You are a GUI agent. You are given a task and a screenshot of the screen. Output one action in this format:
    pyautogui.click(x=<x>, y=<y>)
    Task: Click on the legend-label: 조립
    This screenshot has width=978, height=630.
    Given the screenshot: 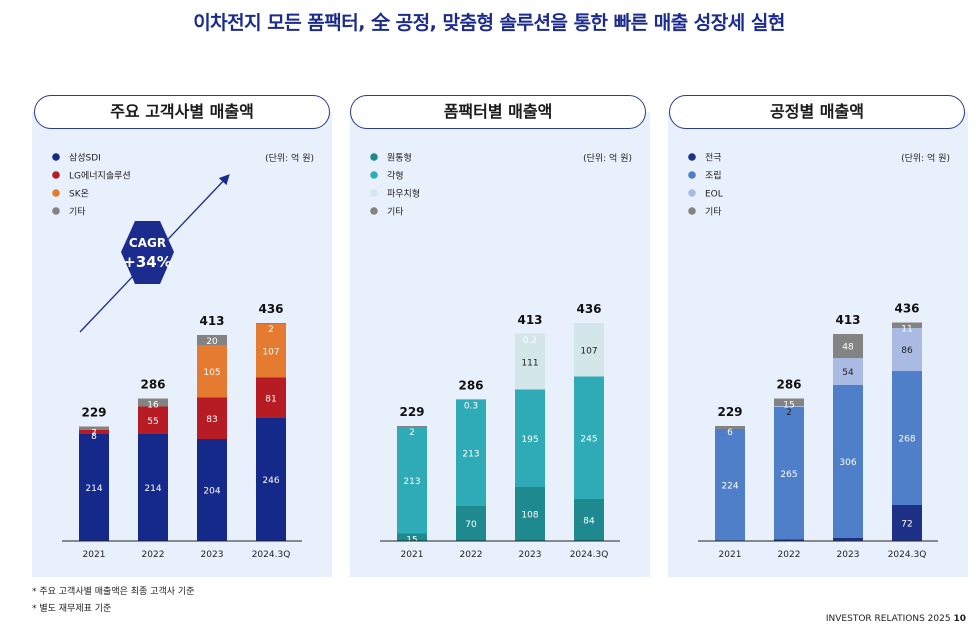 What is the action you would take?
    pyautogui.click(x=713, y=176)
    